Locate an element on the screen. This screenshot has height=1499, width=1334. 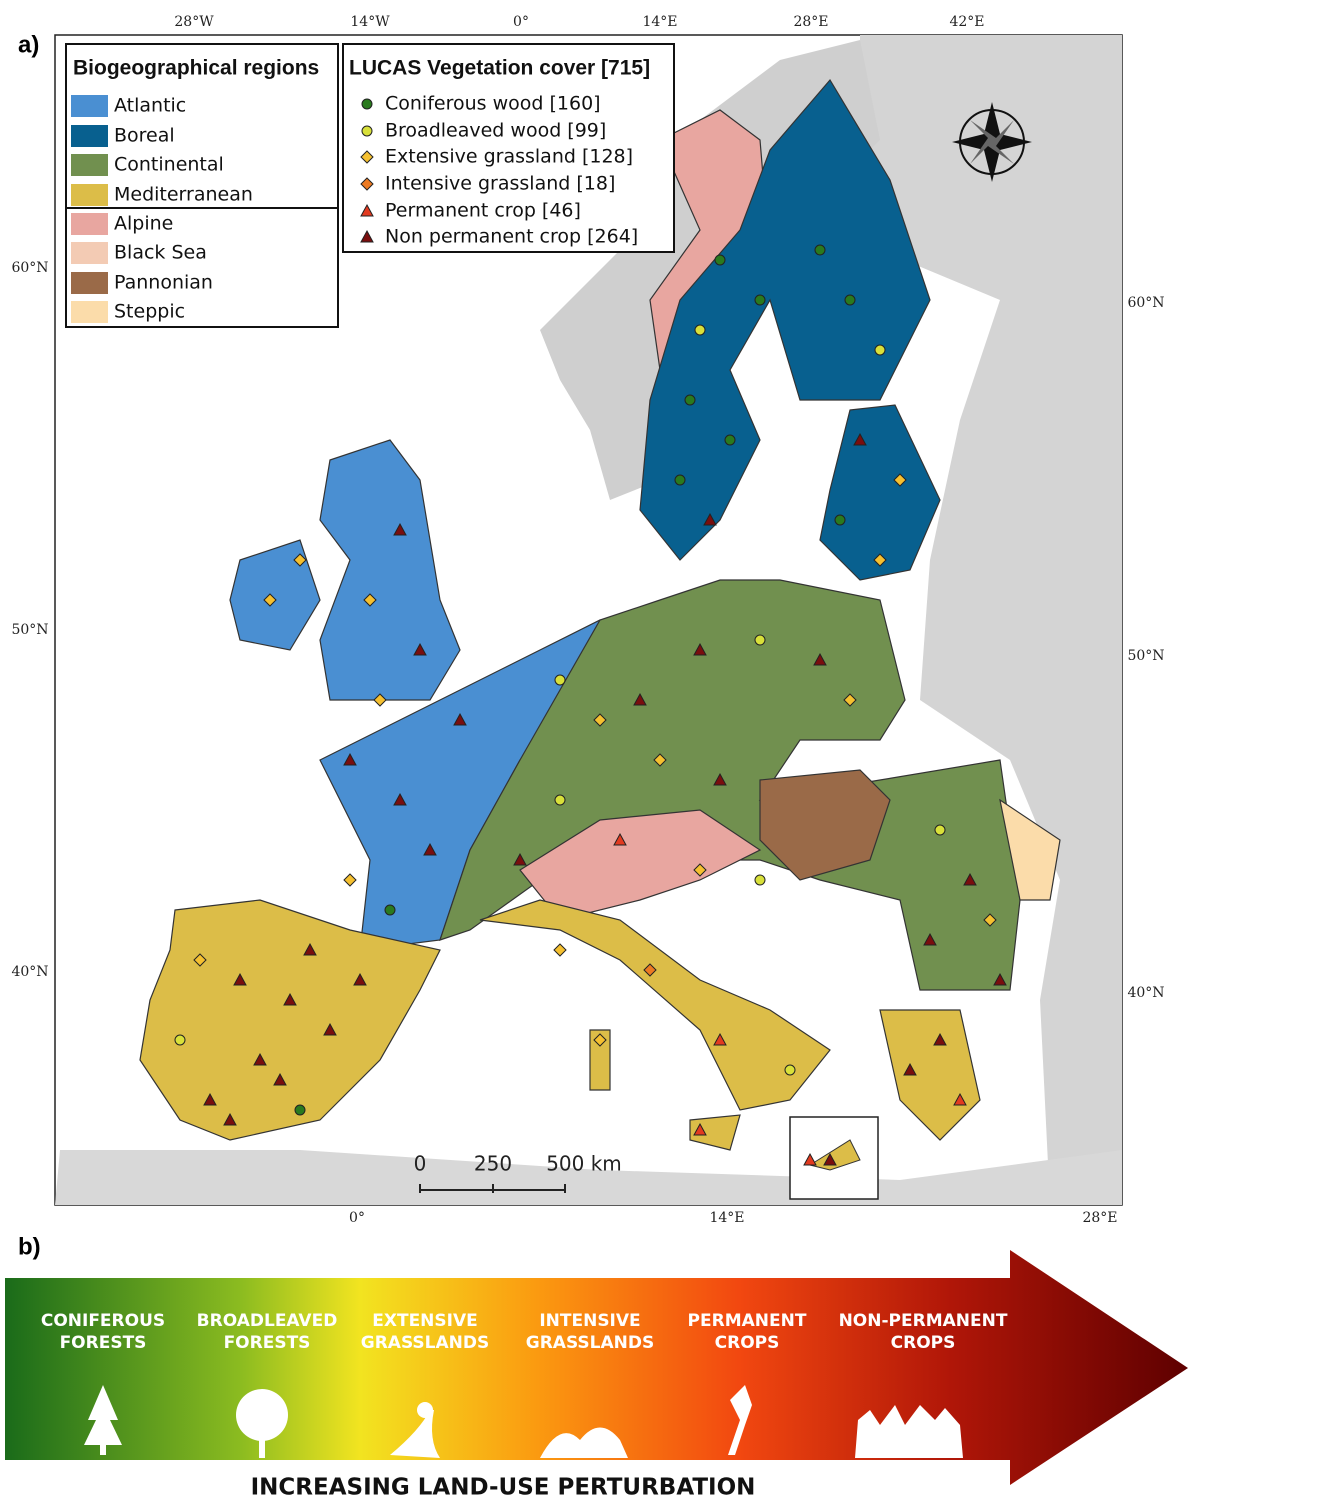
stage-label: EXTENSIVE is located at coordinates (425, 1321).